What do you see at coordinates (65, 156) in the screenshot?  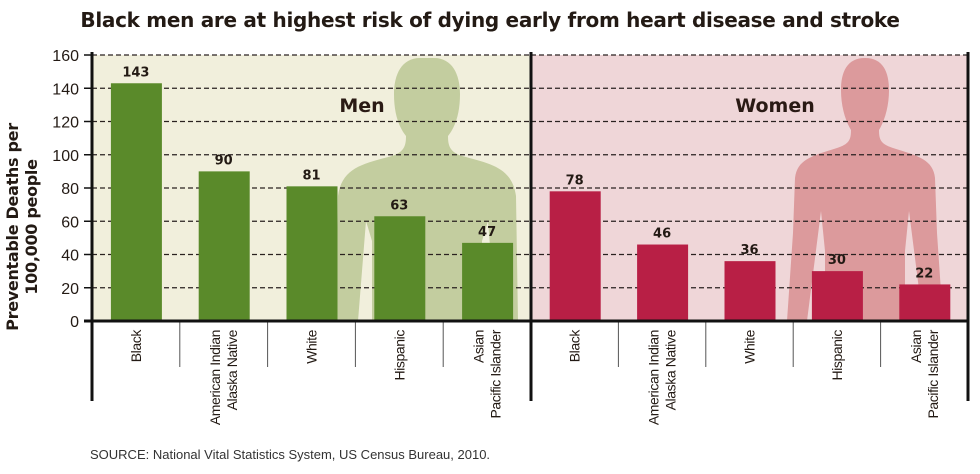 I see `y-tick-label: 100` at bounding box center [65, 156].